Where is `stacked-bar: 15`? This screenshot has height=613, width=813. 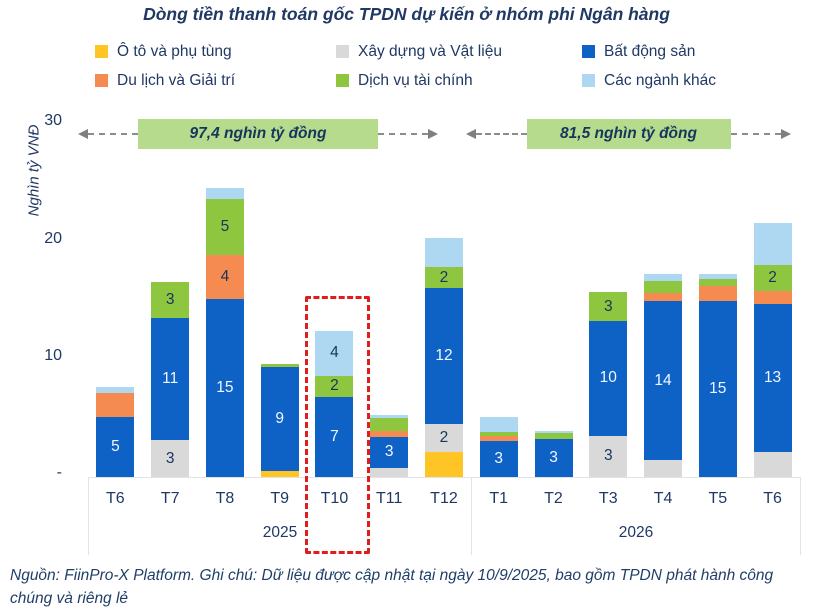
stacked-bar: 15 is located at coordinates (717, 375).